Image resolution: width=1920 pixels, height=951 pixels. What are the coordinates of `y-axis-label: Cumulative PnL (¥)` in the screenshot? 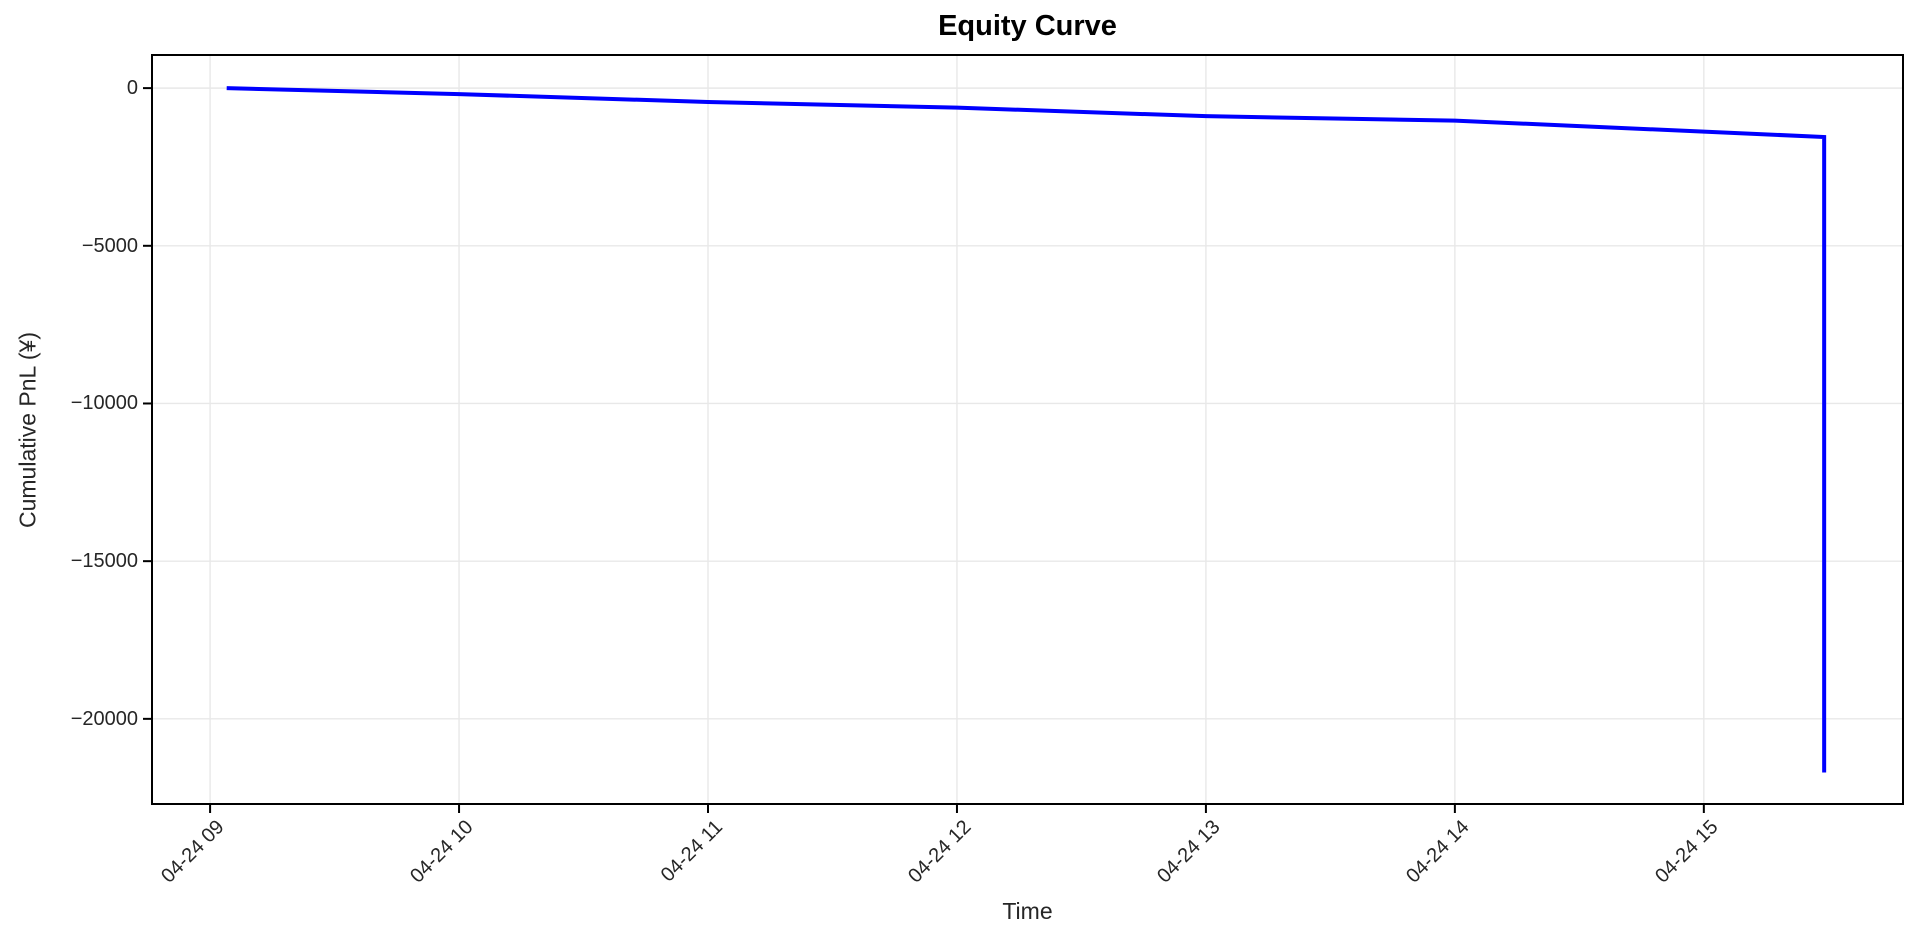 It's located at (27, 430).